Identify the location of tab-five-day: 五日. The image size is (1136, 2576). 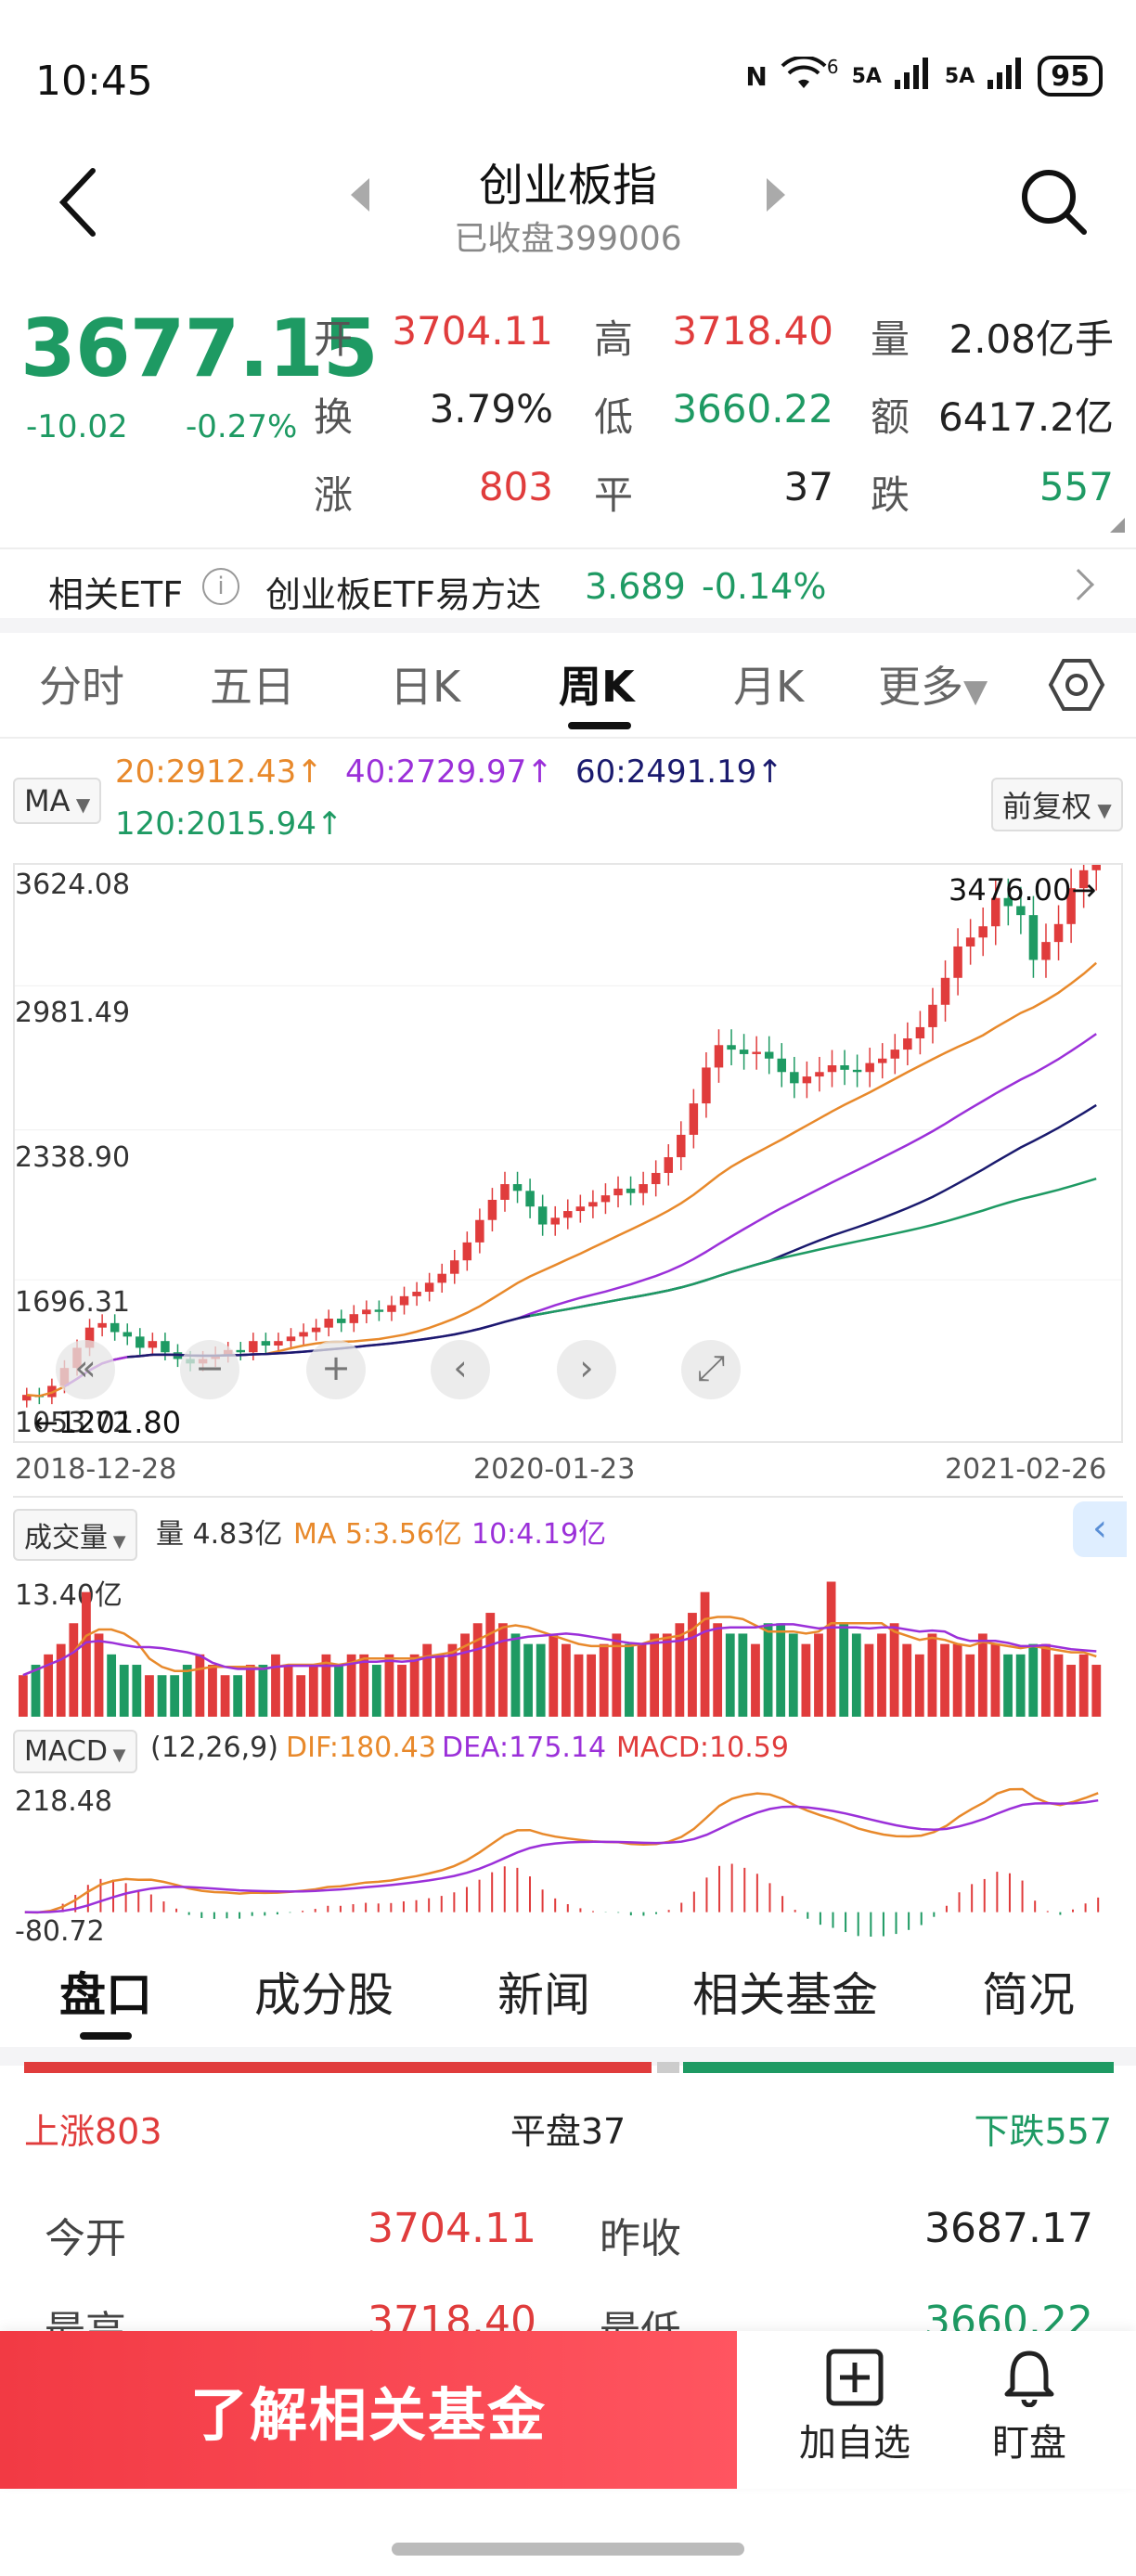
(252, 687).